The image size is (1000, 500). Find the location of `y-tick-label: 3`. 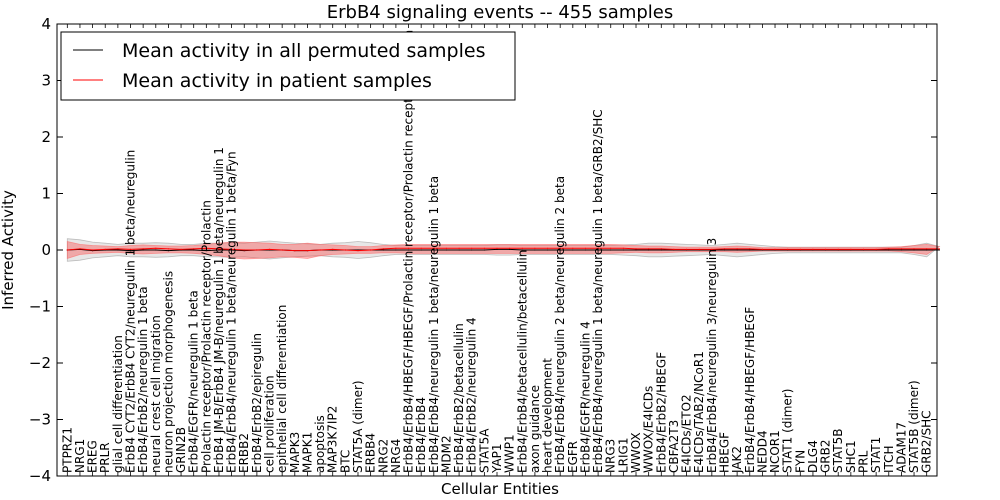

y-tick-label: 3 is located at coordinates (46, 81).